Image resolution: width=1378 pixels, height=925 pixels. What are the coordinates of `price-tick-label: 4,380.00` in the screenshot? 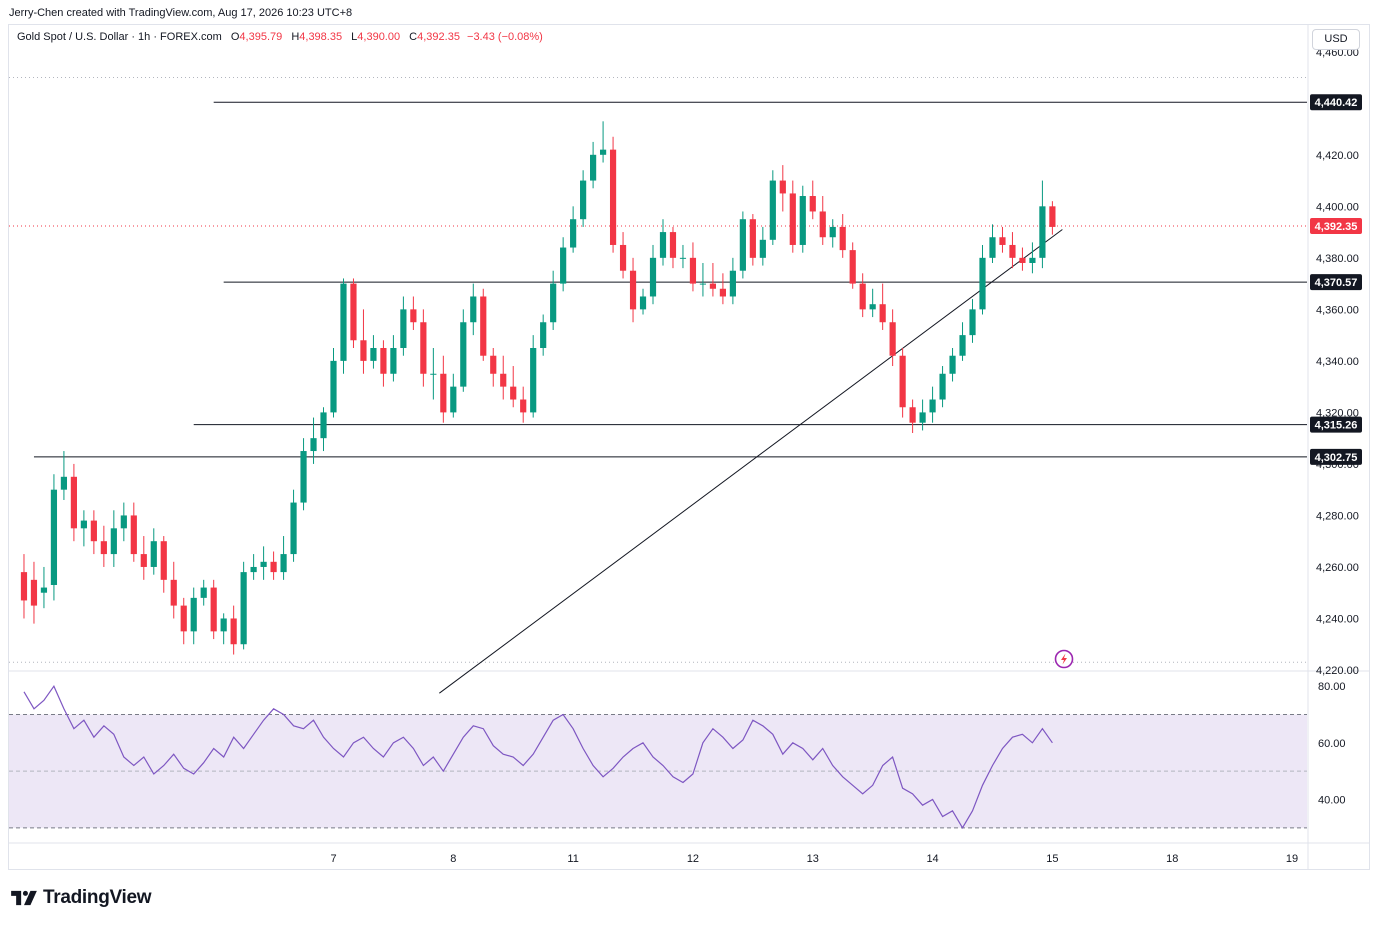 It's located at (1337, 259).